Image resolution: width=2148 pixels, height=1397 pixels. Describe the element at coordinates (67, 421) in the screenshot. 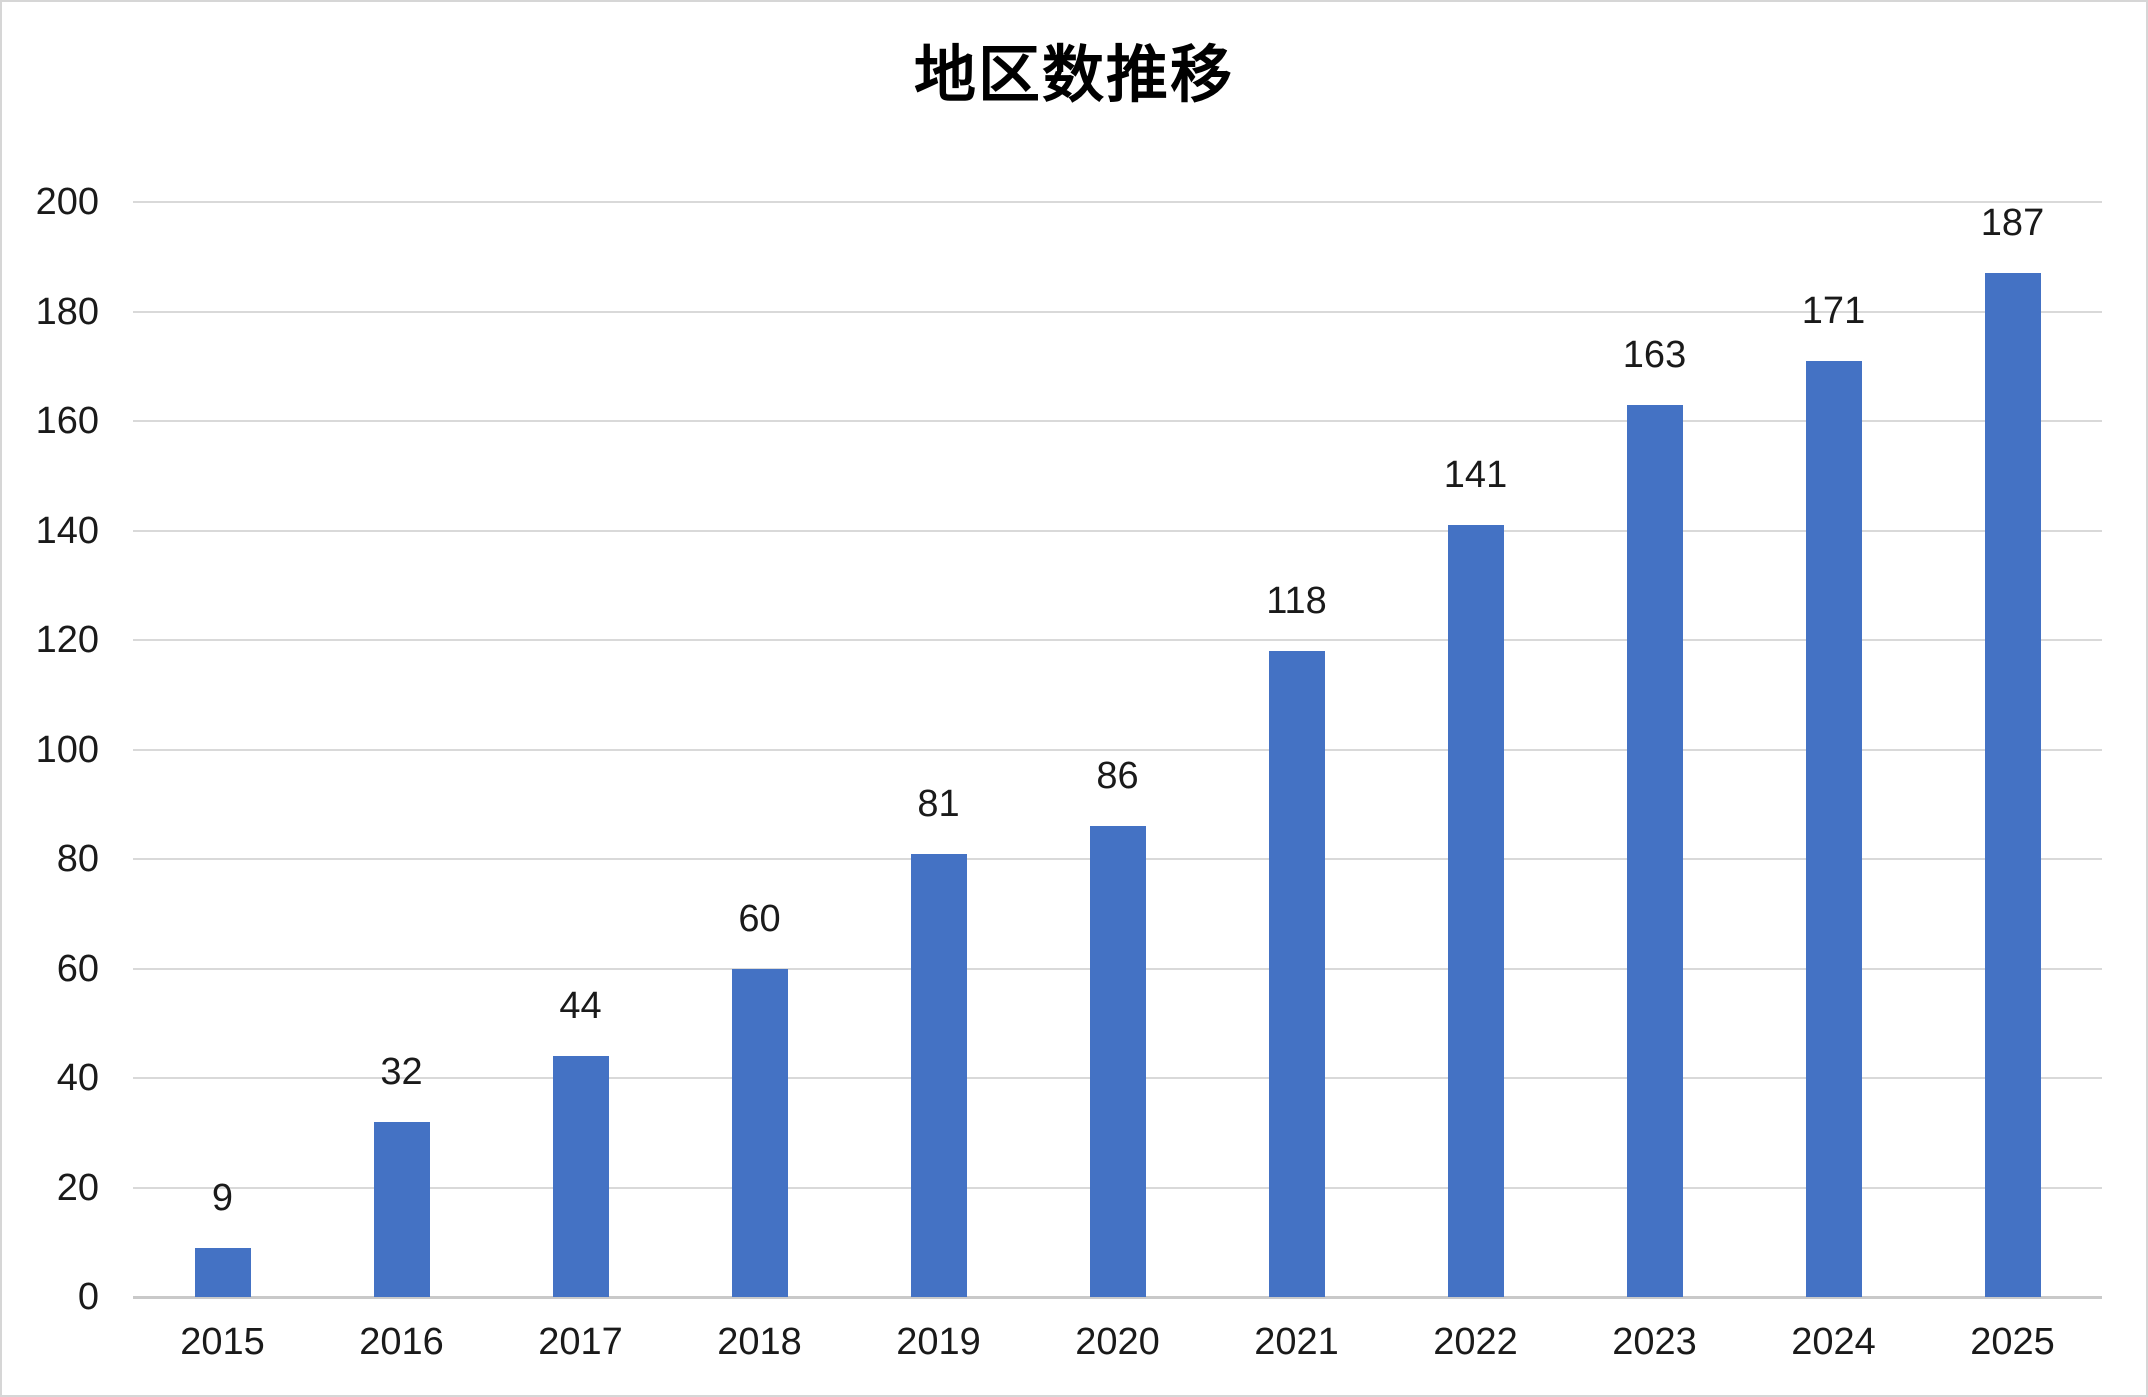

I see `y-tick-label: 160` at that location.